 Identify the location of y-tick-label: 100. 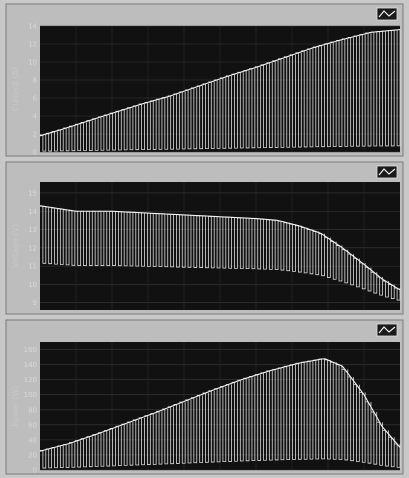
(30, 395).